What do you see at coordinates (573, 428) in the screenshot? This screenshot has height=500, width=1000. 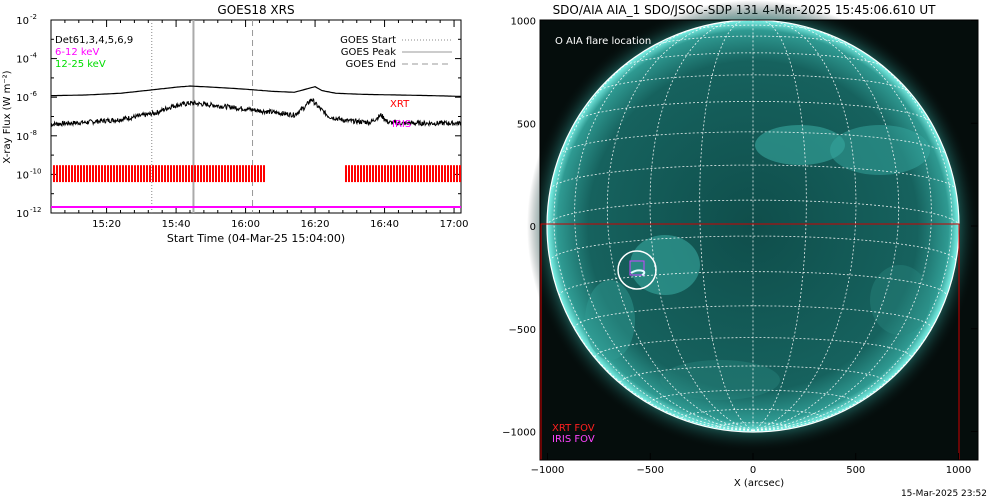 I see `xrt-fov-label: XRT FOV` at bounding box center [573, 428].